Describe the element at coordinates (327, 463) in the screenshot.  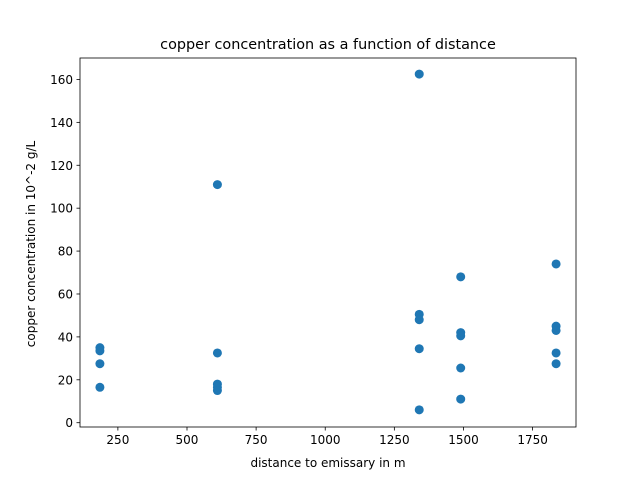
I see `x-axis-label: distance to emissary in m` at that location.